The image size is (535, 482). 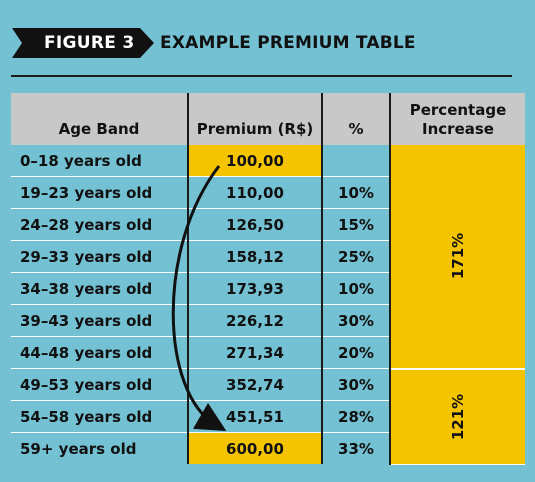 I want to click on table-row: 44–48 years old 271,34 20%, so click(x=268, y=352).